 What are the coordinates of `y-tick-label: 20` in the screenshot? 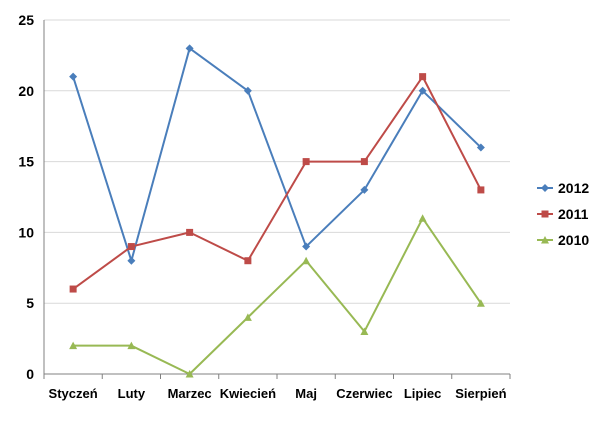 It's located at (26, 91).